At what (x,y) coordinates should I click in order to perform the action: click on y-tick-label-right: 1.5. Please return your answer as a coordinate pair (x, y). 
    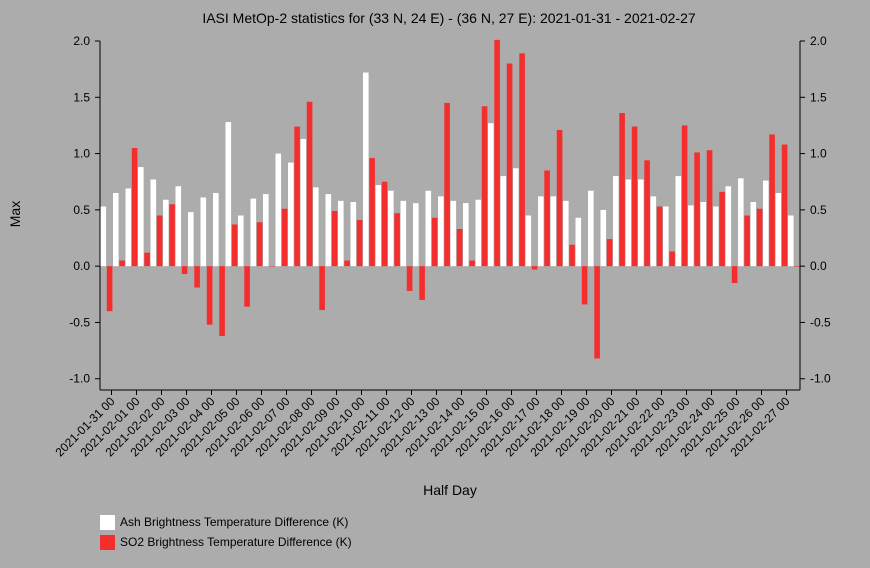
    Looking at the image, I should click on (818, 97).